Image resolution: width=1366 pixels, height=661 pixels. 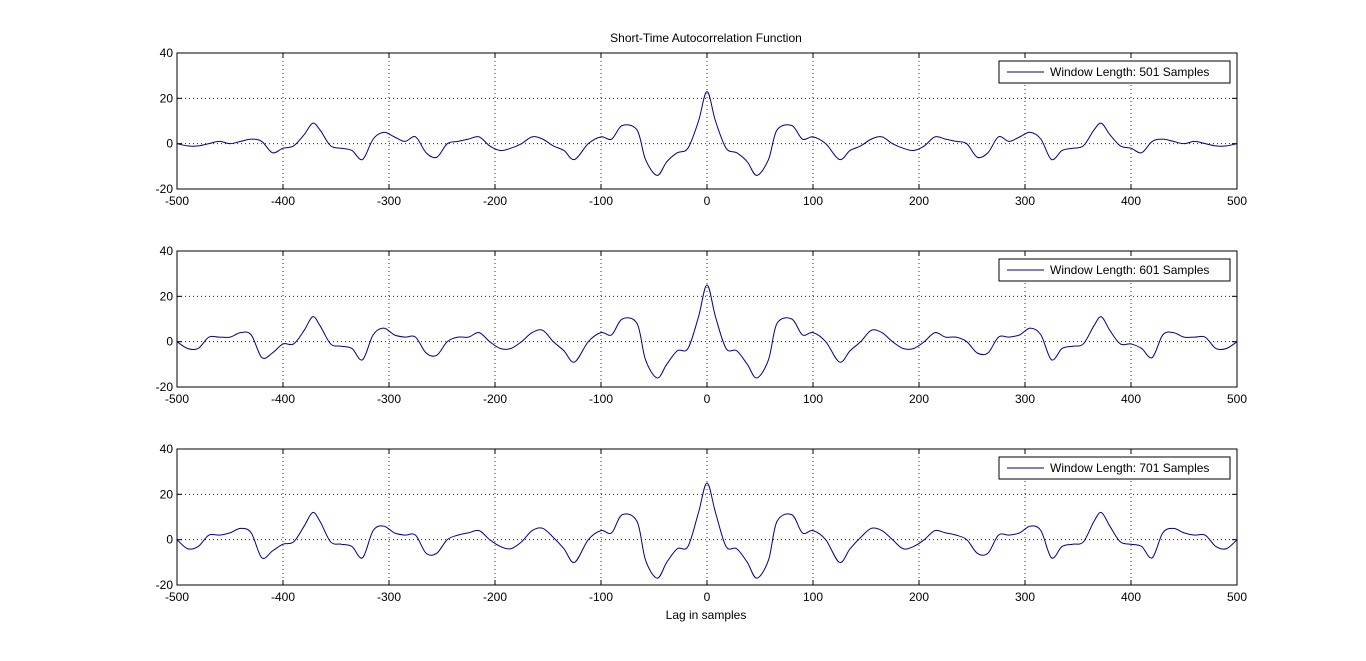 I want to click on legend: Window Length: 601 Samples, so click(x=1114, y=270).